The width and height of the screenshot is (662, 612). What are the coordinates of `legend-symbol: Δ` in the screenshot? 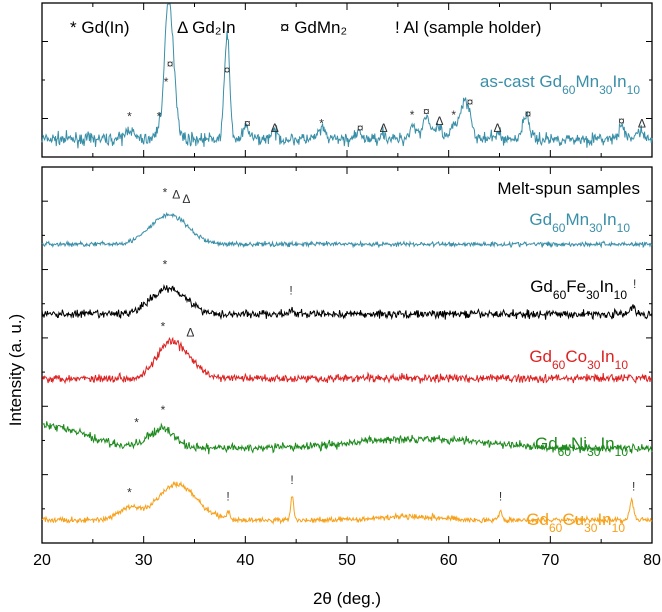 It's located at (184, 27).